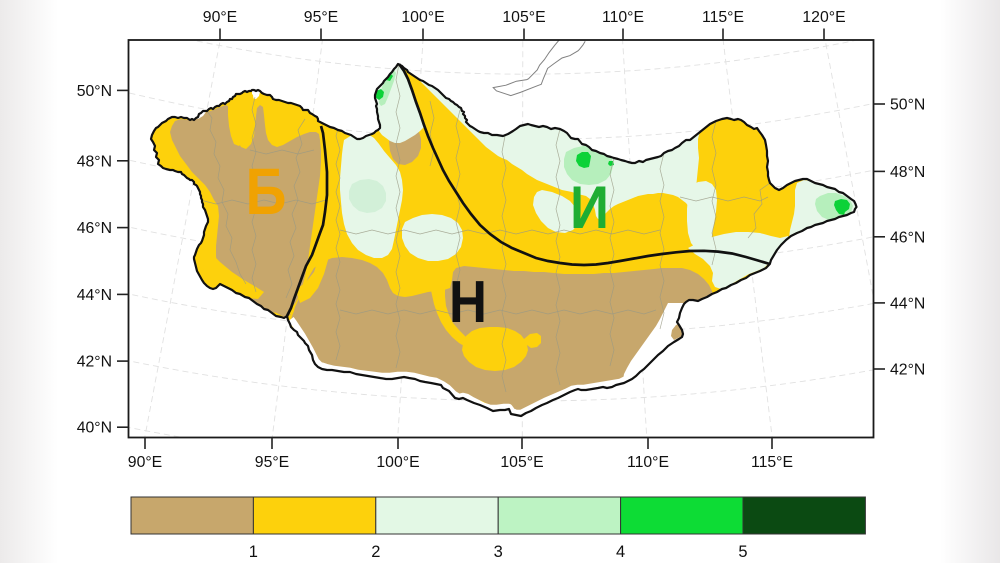 This screenshot has height=563, width=1000. I want to click on svg-text: 3, so click(498, 552).